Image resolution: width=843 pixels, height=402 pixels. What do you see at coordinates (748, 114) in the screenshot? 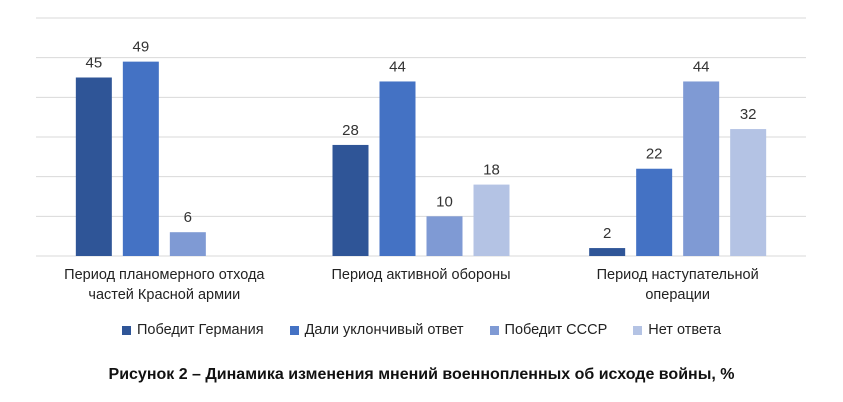
I see `data-label: 32` at bounding box center [748, 114].